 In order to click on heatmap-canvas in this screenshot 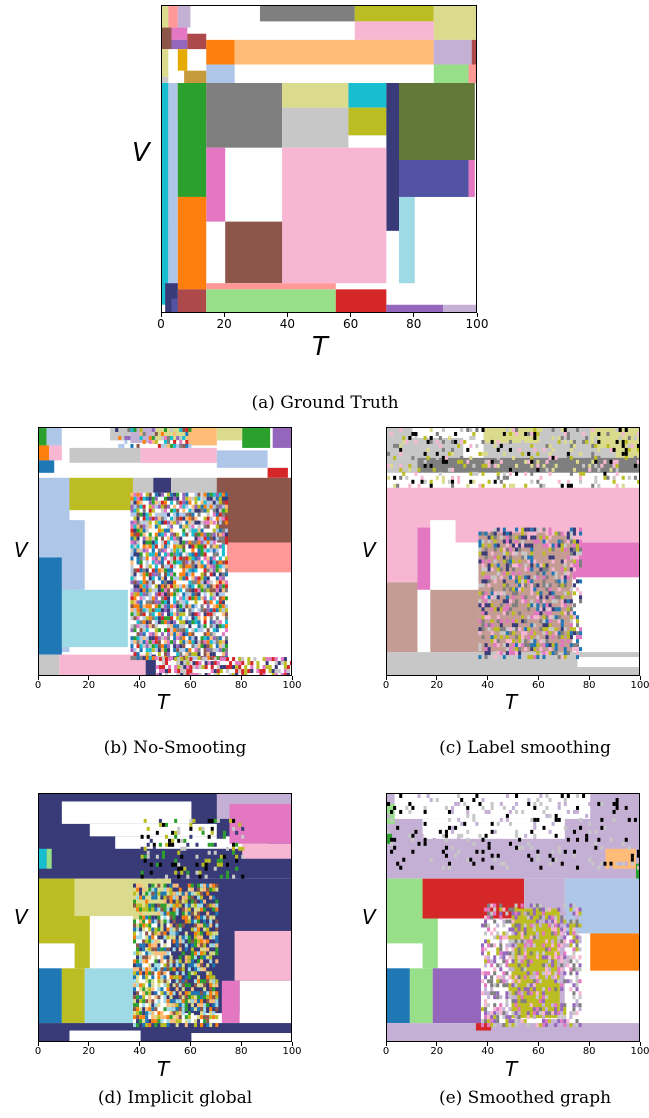, I will do `click(319, 159)`.